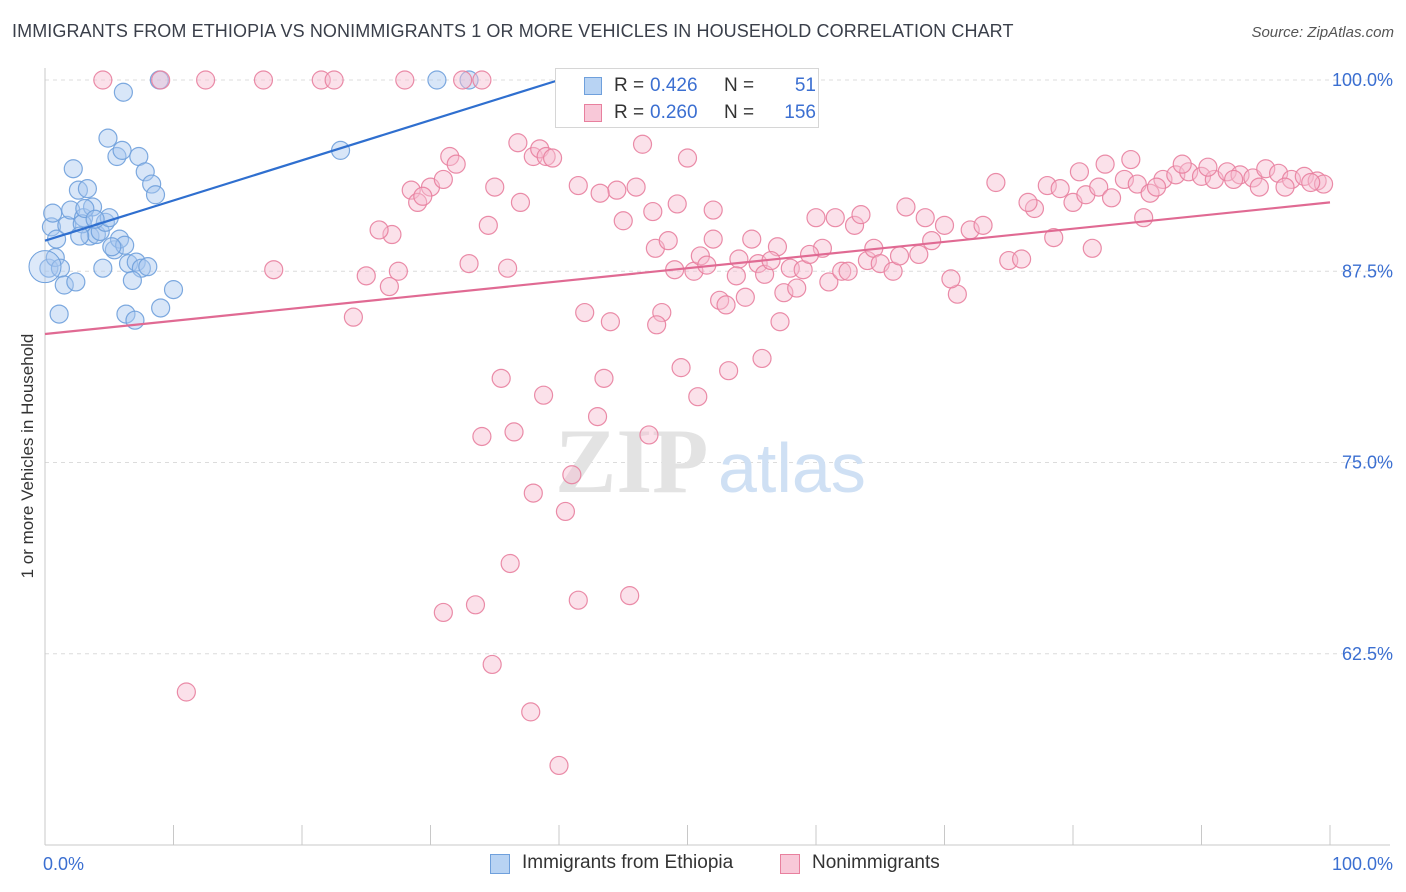 This screenshot has width=1406, height=892. I want to click on nonimmigrant-trend-line, so click(687, 268).